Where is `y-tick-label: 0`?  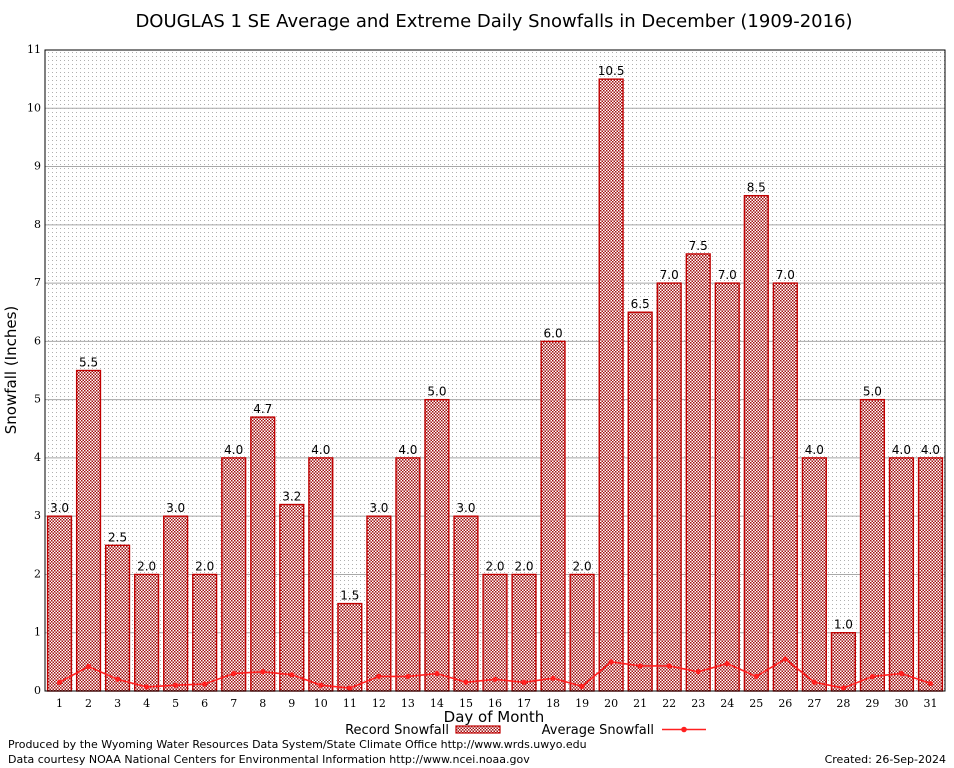 y-tick-label: 0 is located at coordinates (37, 690).